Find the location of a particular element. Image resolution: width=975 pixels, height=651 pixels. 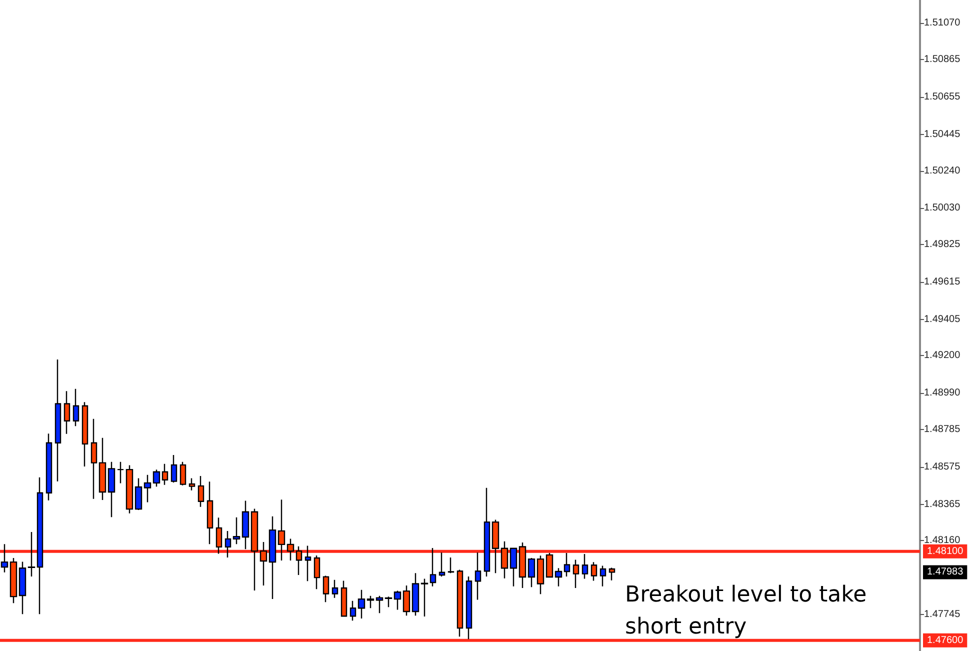

y-tick-label: 1.50030 is located at coordinates (942, 208).